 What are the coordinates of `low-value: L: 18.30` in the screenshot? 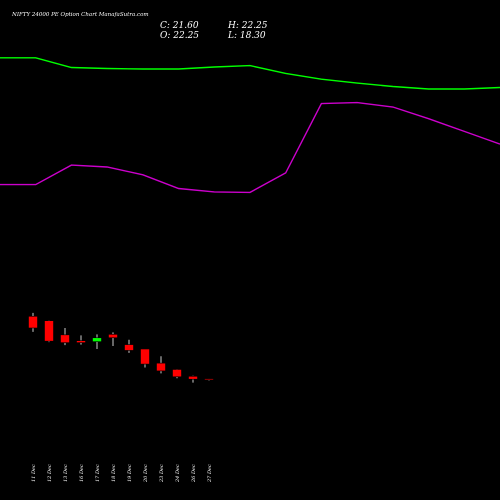 It's located at (246, 36).